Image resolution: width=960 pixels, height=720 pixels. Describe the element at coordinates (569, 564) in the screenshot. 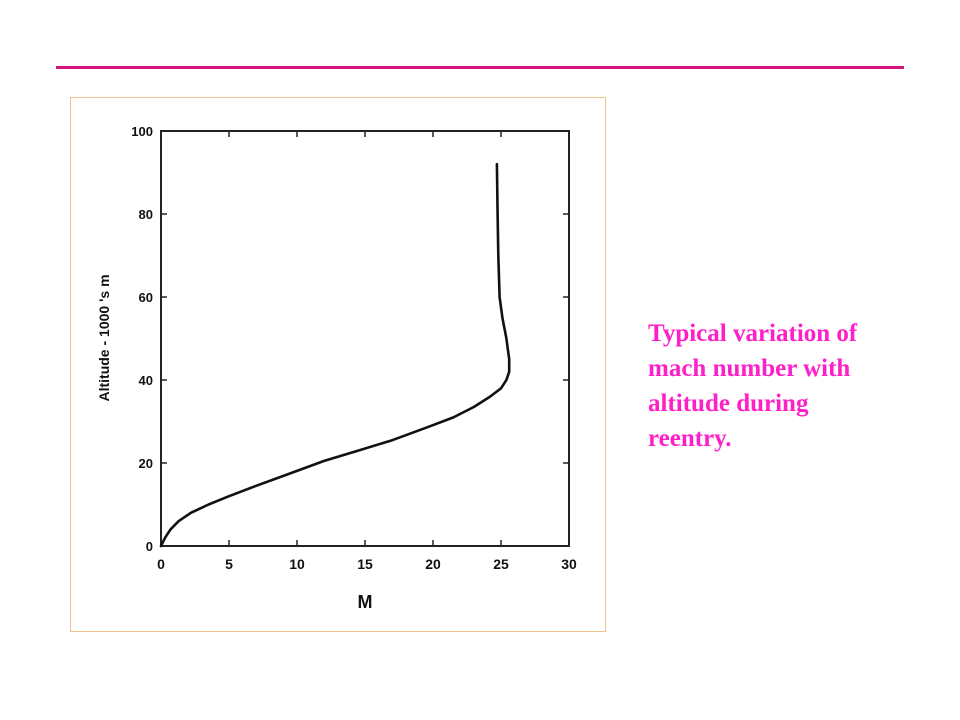

I see `x-tick-label: 30` at that location.